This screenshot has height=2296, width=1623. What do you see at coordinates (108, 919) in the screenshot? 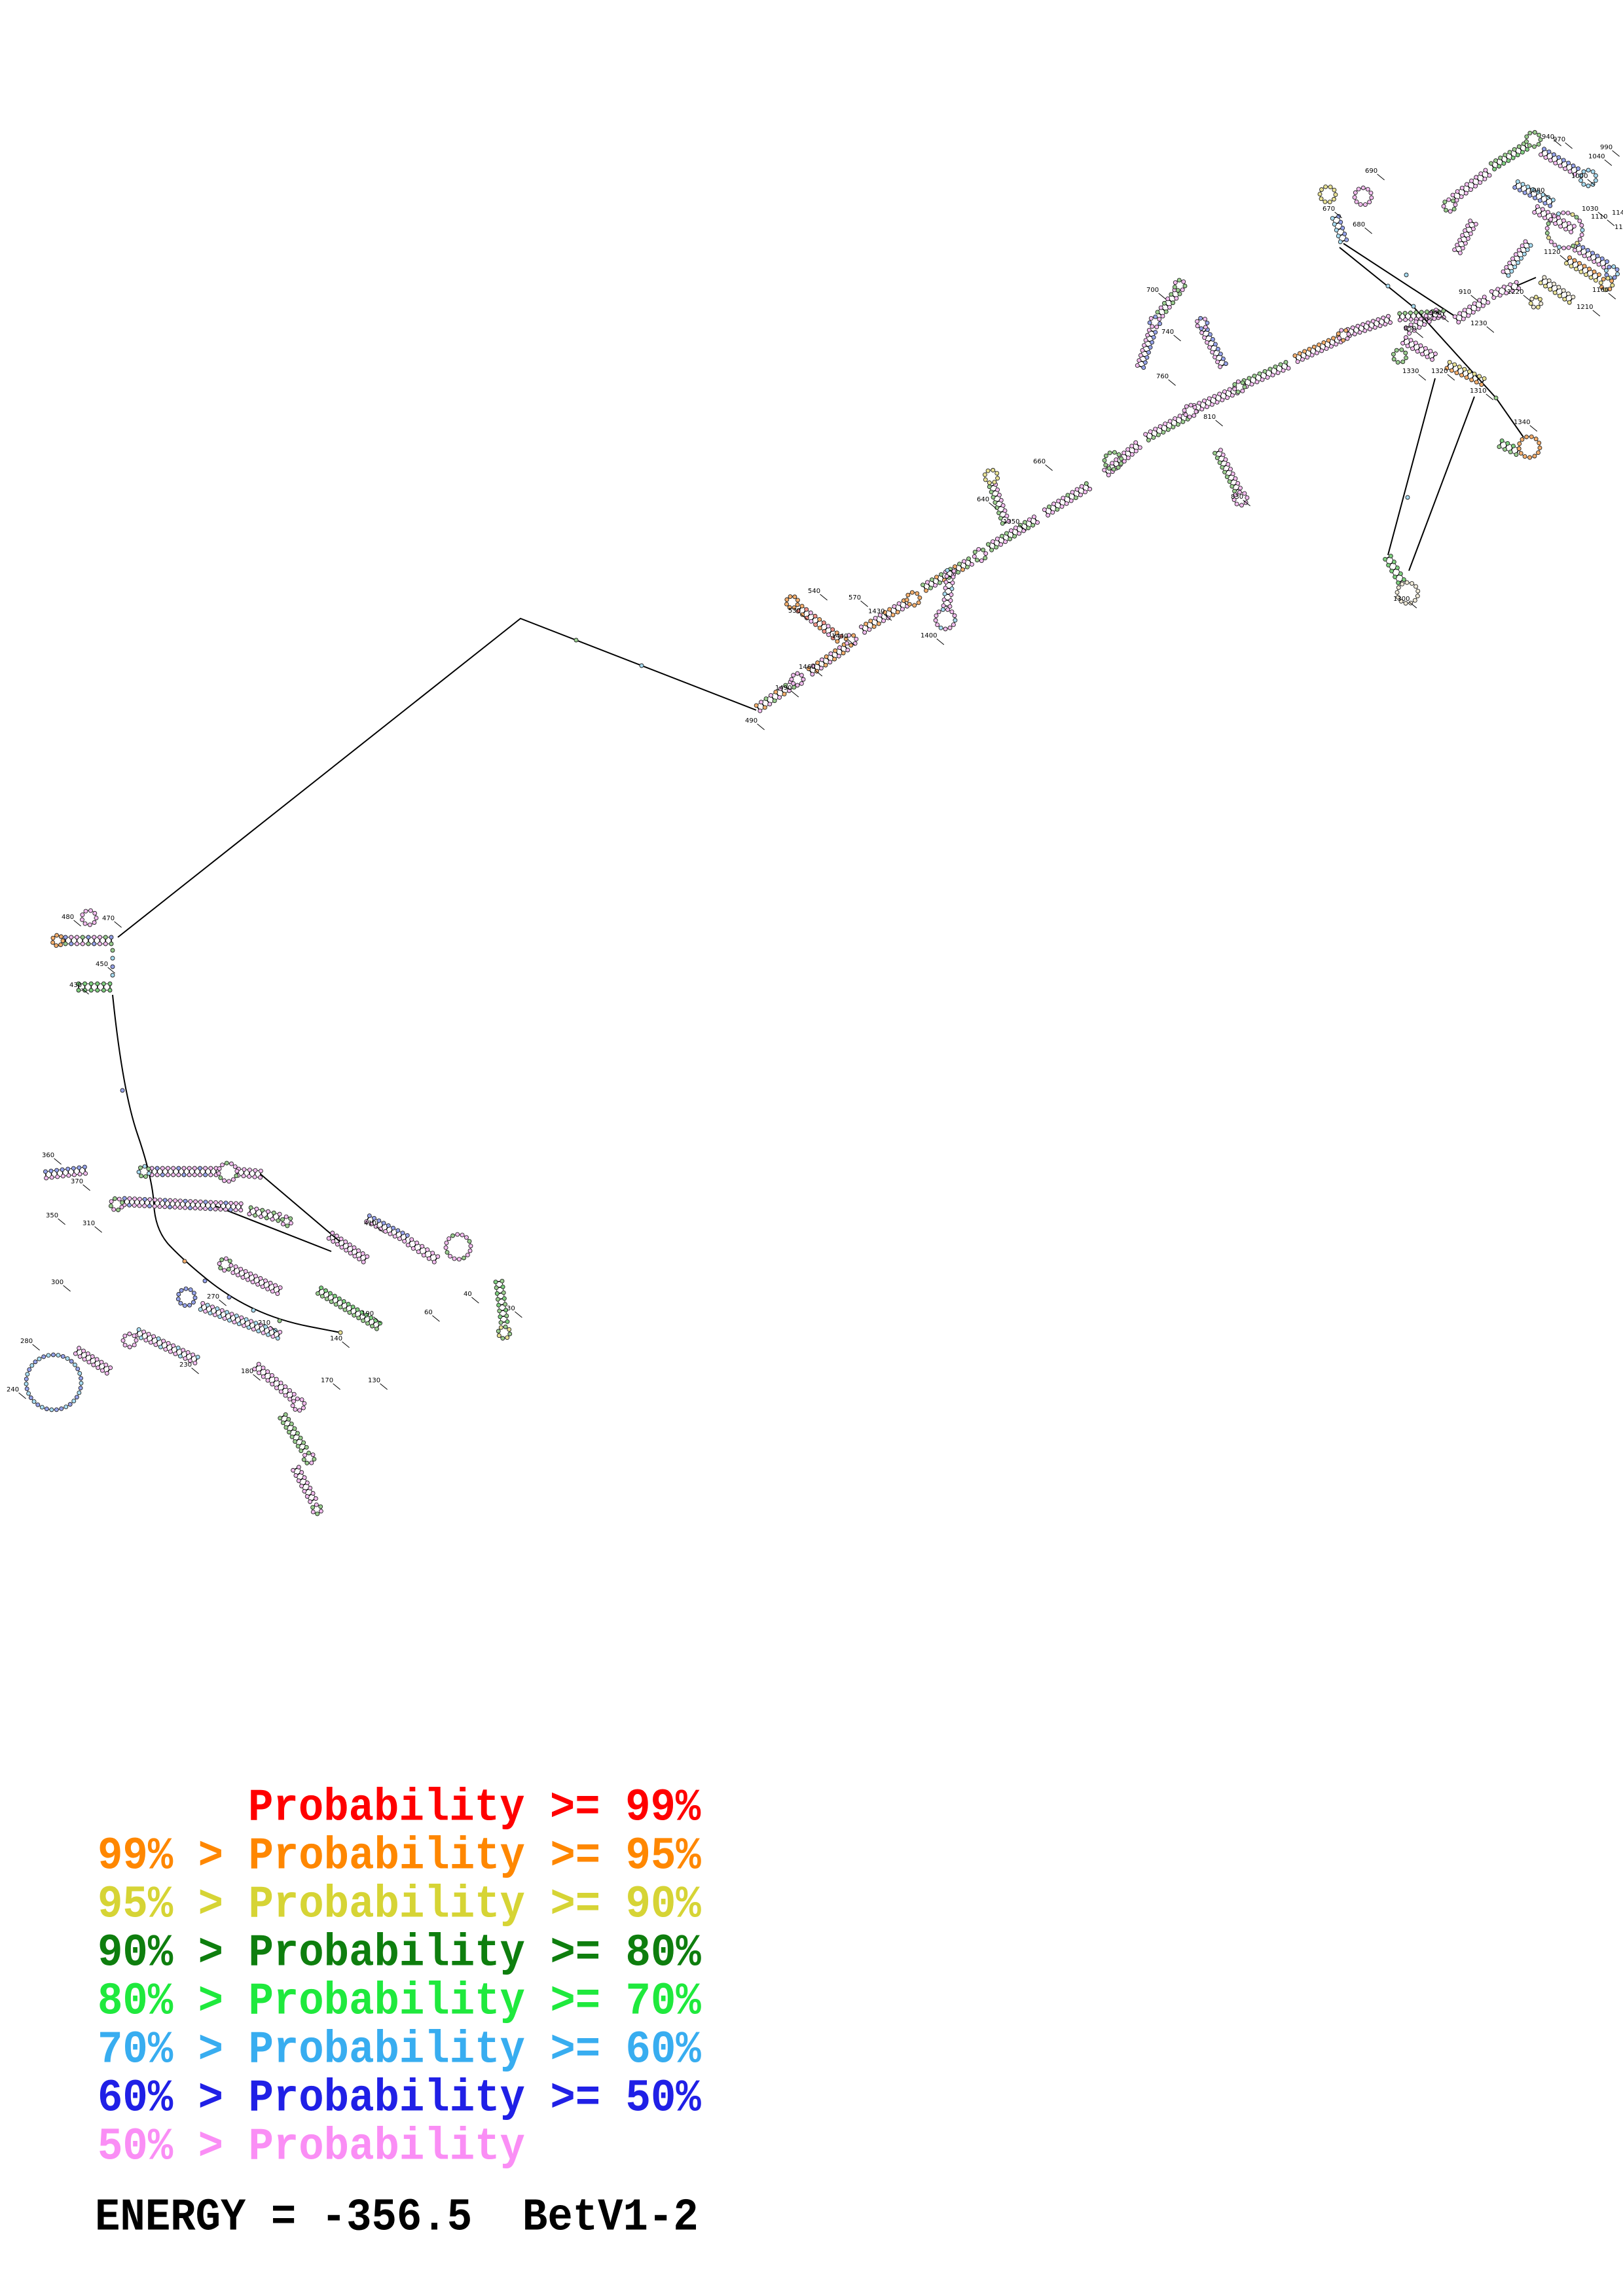
I see `svg-text: 470` at bounding box center [108, 919].